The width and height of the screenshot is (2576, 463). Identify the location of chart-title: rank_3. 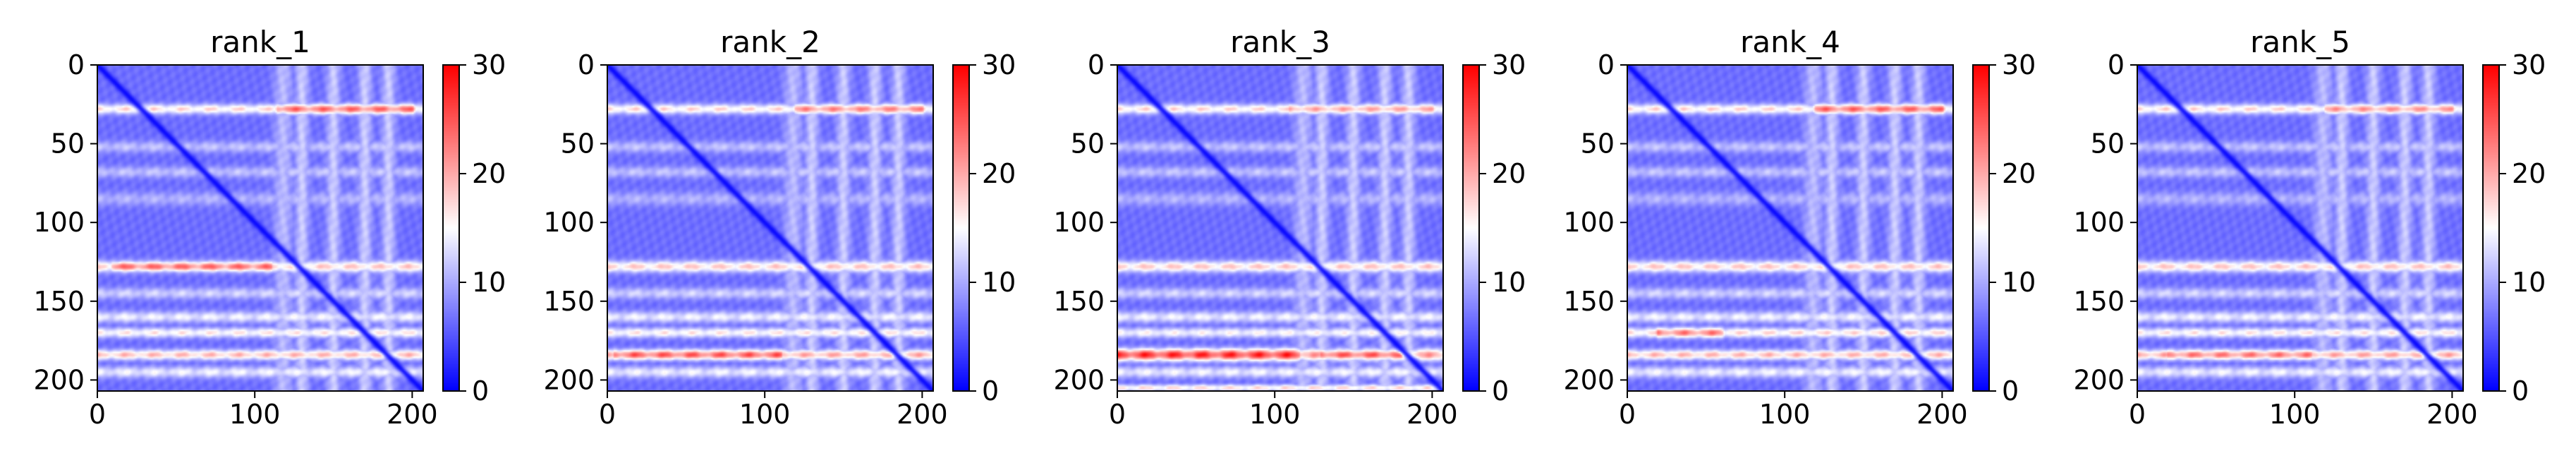
(1280, 42).